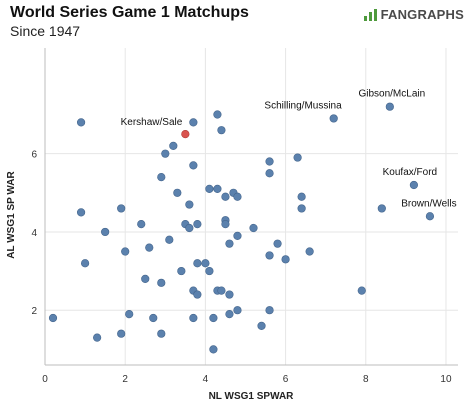 The image size is (474, 412). I want to click on chart-subtitle: Since 1947, so click(45, 31).